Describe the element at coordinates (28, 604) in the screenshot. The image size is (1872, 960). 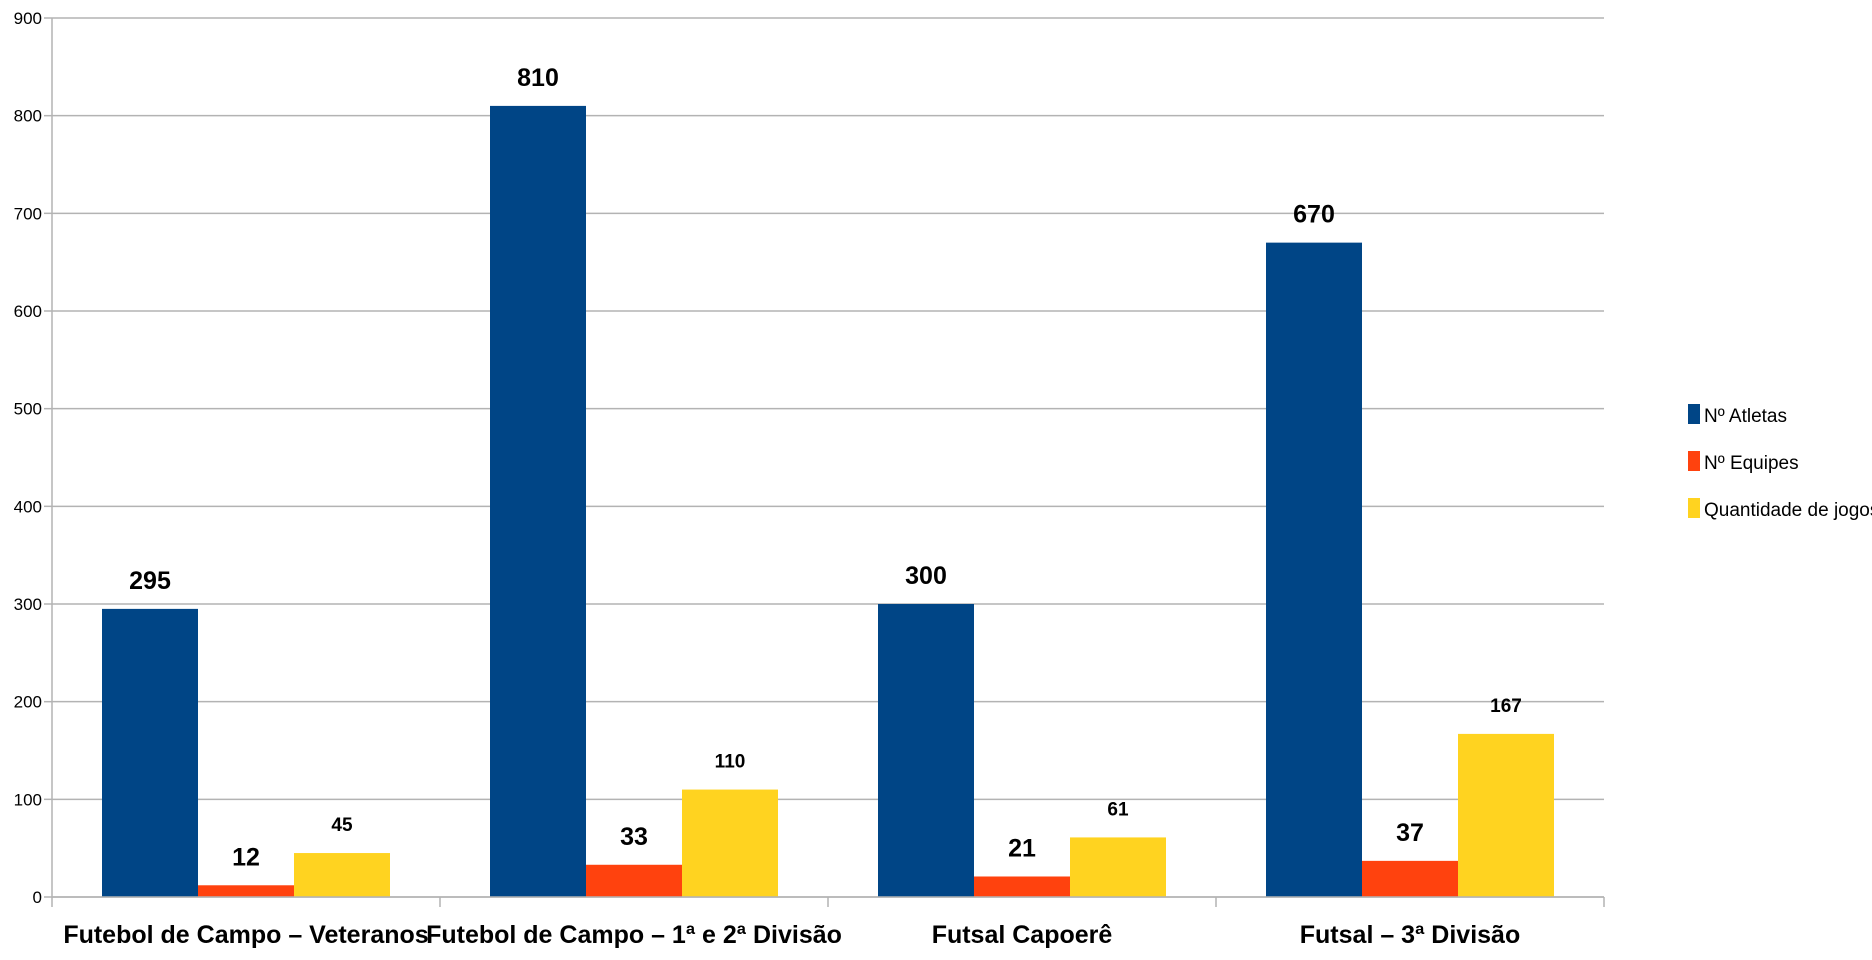
I see `y-tick-label: 300` at that location.